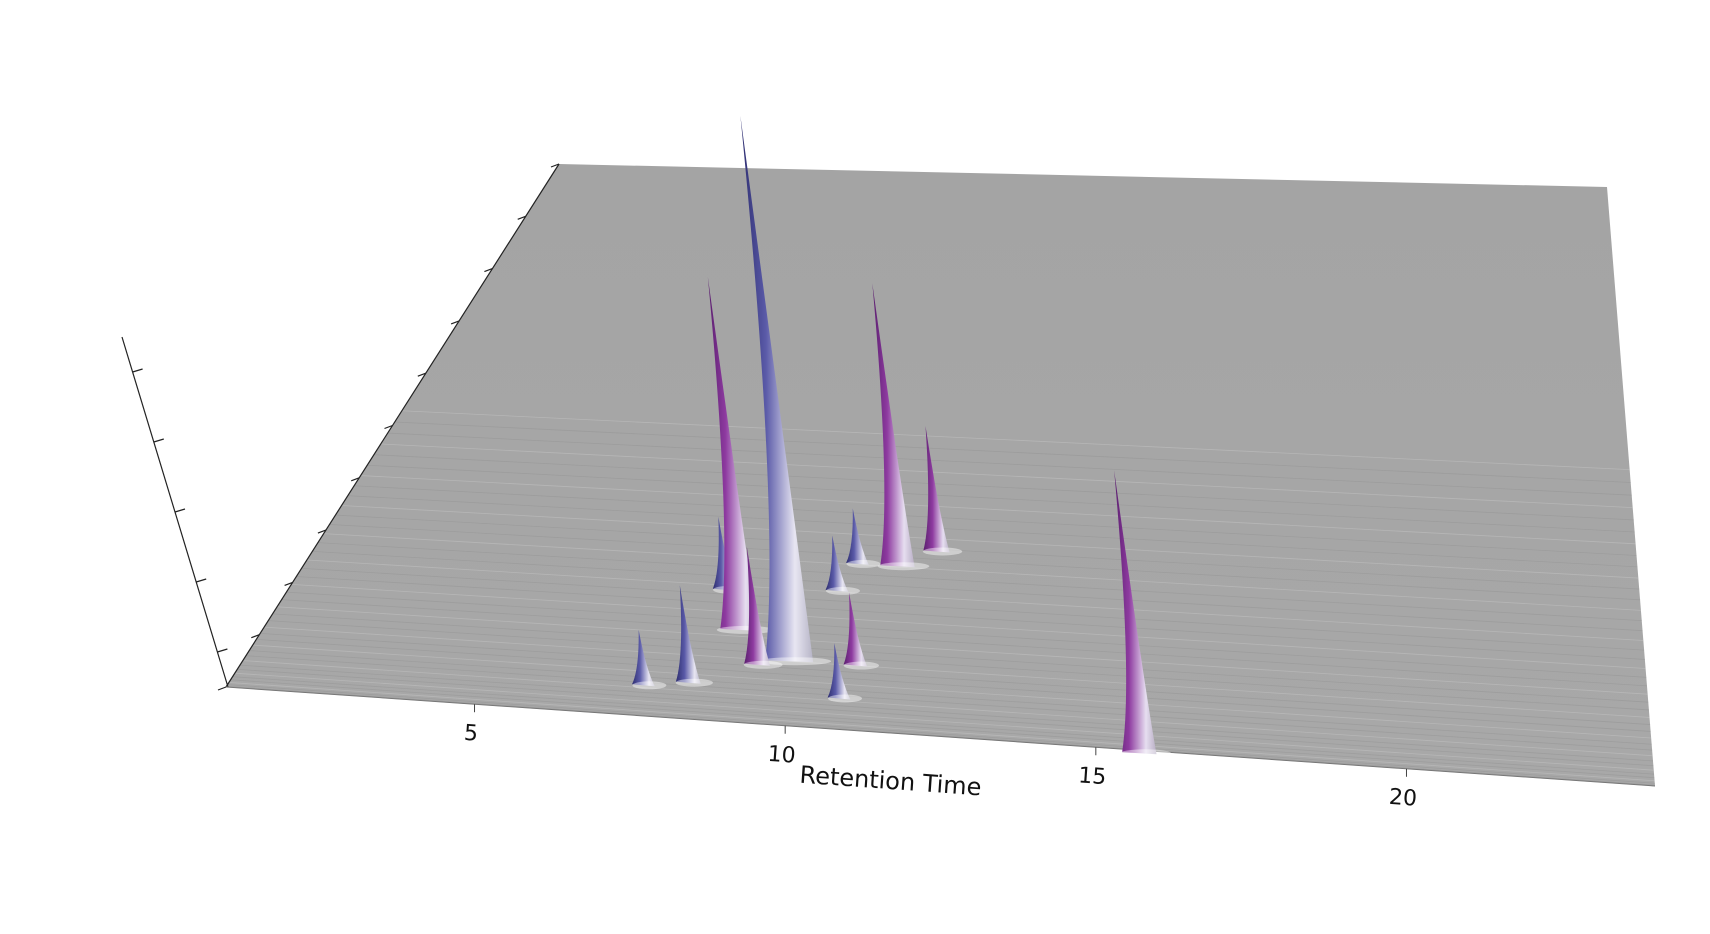 The image size is (1710, 934). Describe the element at coordinates (1092, 776) in the screenshot. I see `x-axis-tick-label: 15` at that location.